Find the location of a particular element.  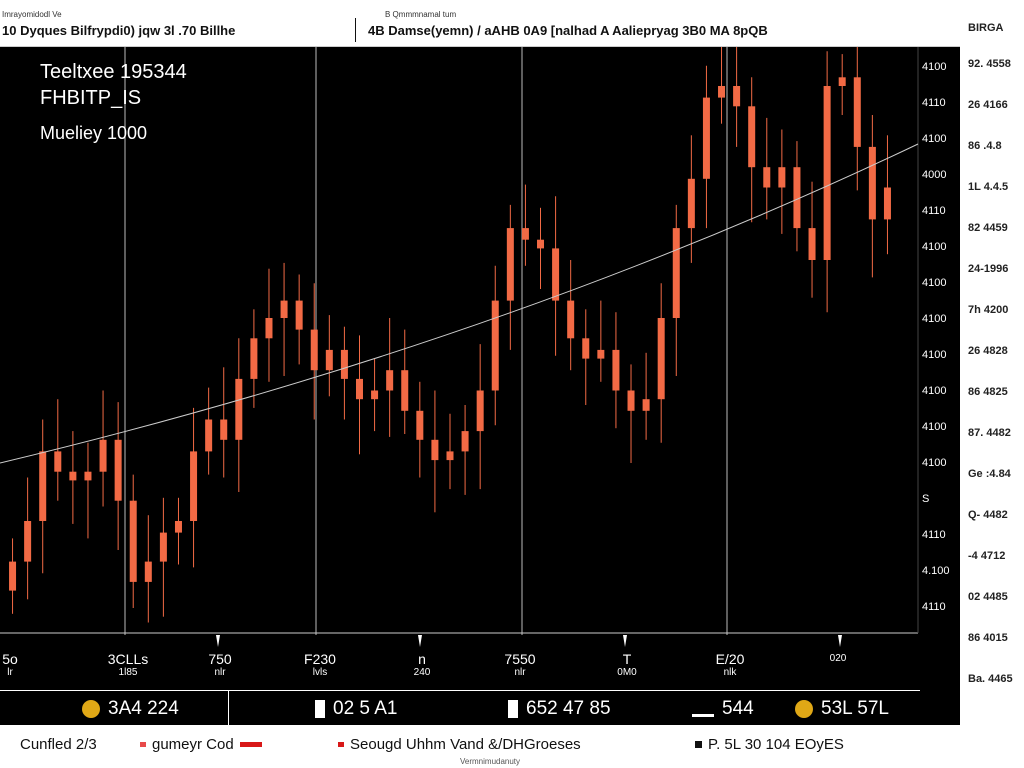

header-center-subtitle: B Qmmmnamal tum is located at coordinates (421, 14).